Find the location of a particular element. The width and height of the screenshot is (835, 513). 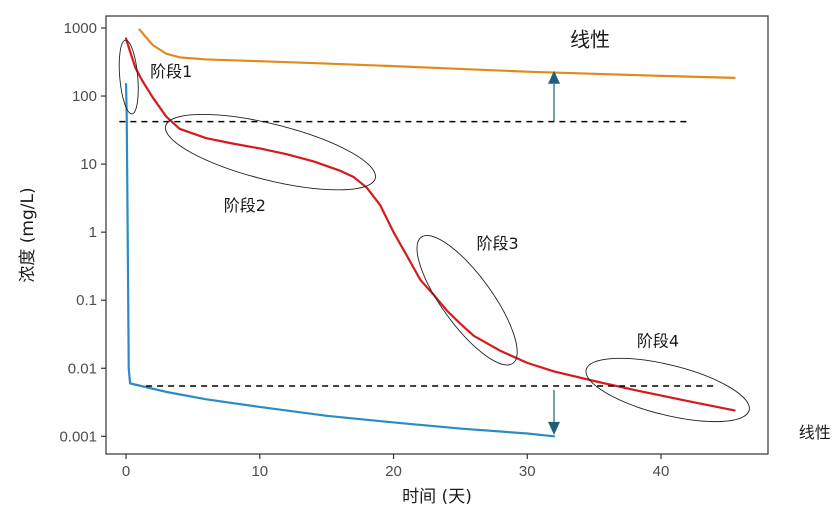

y-tick-label: 0.001 is located at coordinates (78, 436).